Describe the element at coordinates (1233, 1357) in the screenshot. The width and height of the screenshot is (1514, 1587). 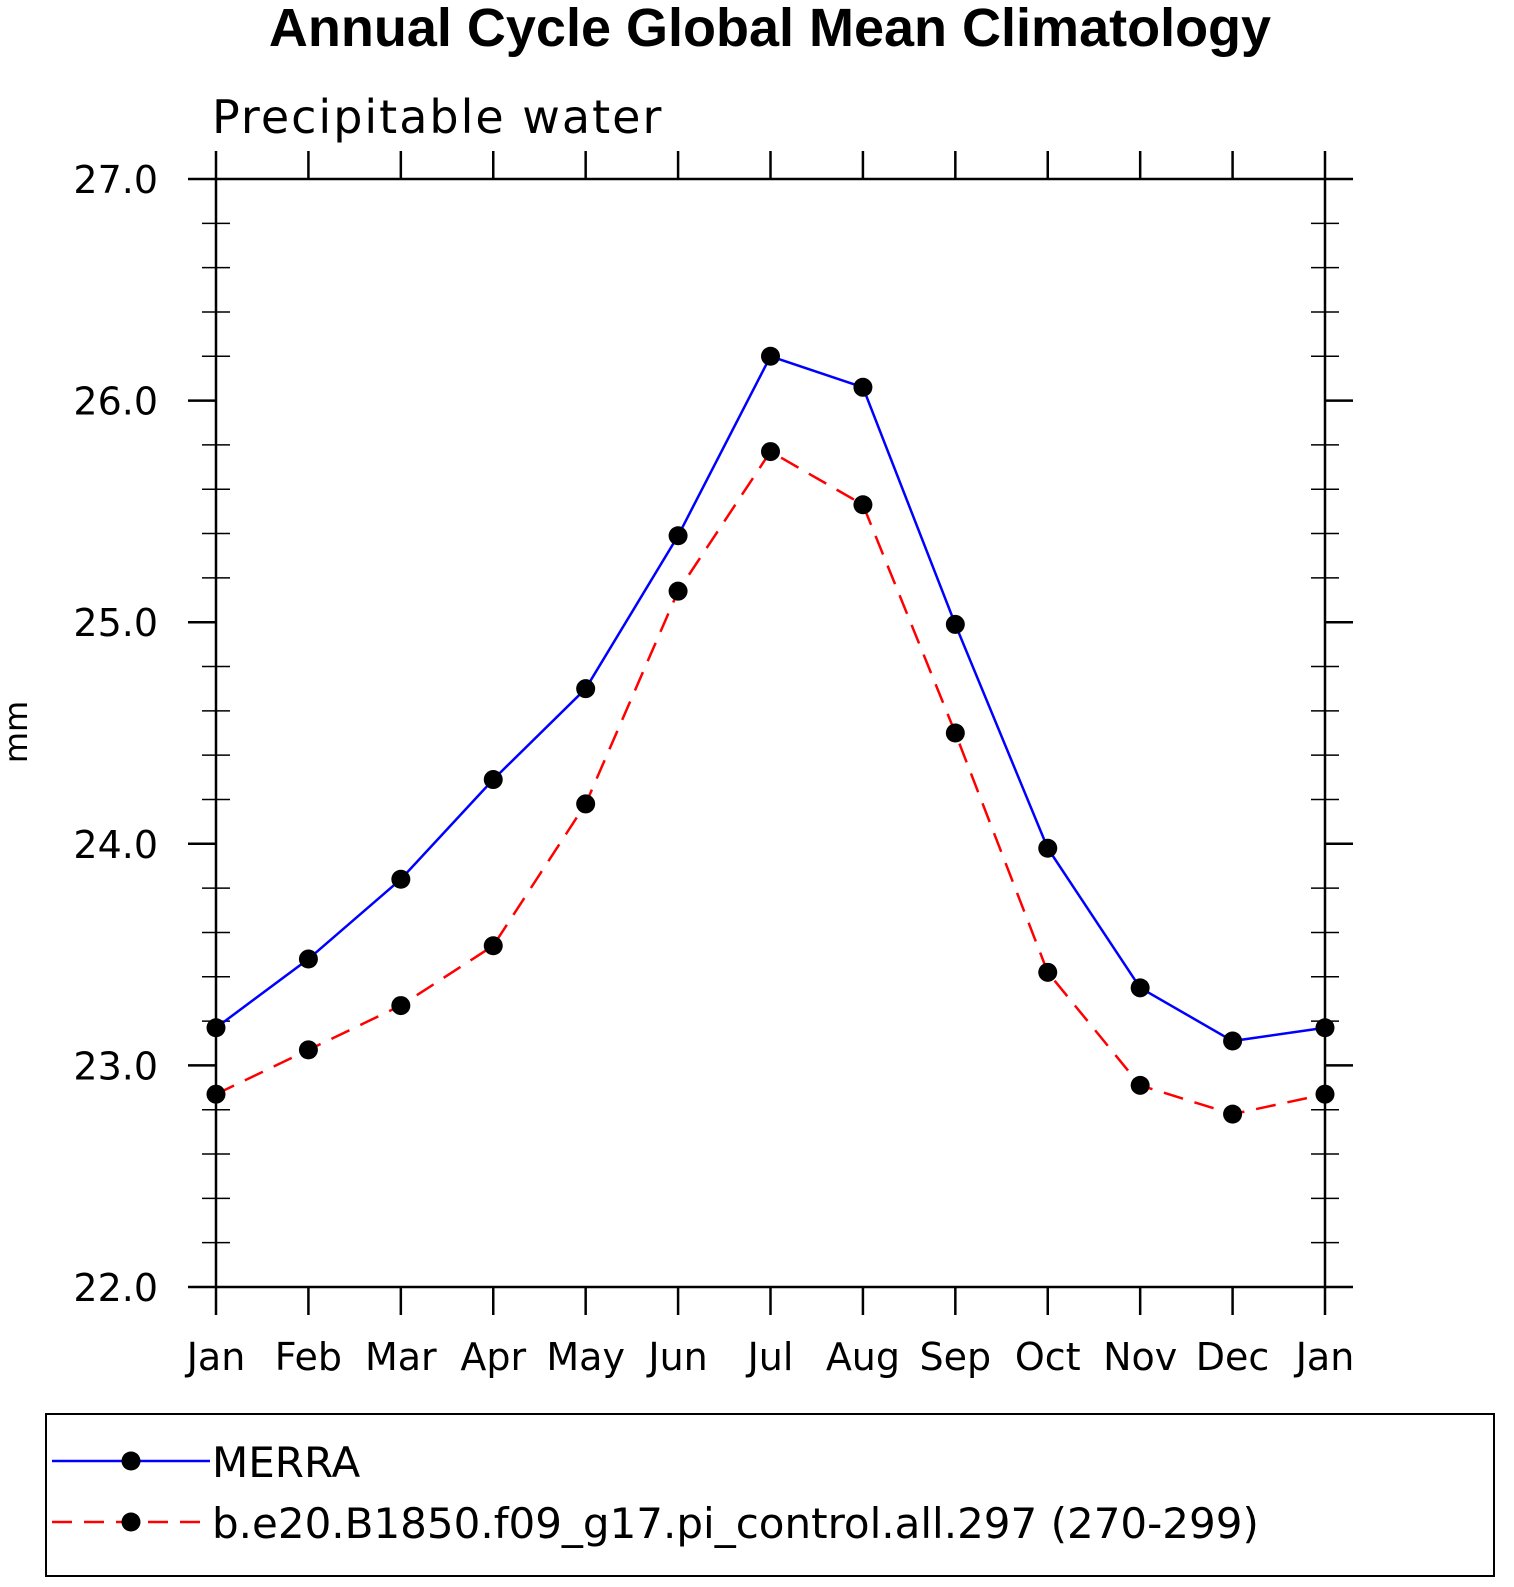
I see `x-tick-label: Dec` at that location.